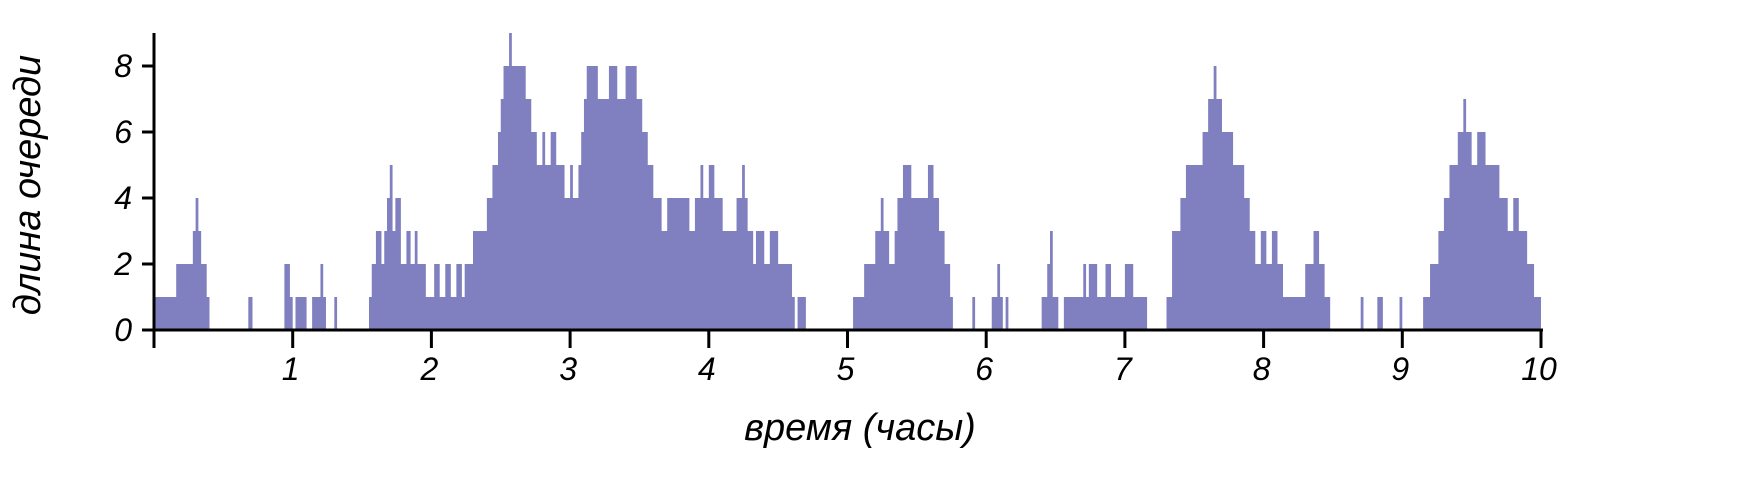 This screenshot has width=1743, height=503. What do you see at coordinates (122, 264) in the screenshot?
I see `y-tick-label: 2` at bounding box center [122, 264].